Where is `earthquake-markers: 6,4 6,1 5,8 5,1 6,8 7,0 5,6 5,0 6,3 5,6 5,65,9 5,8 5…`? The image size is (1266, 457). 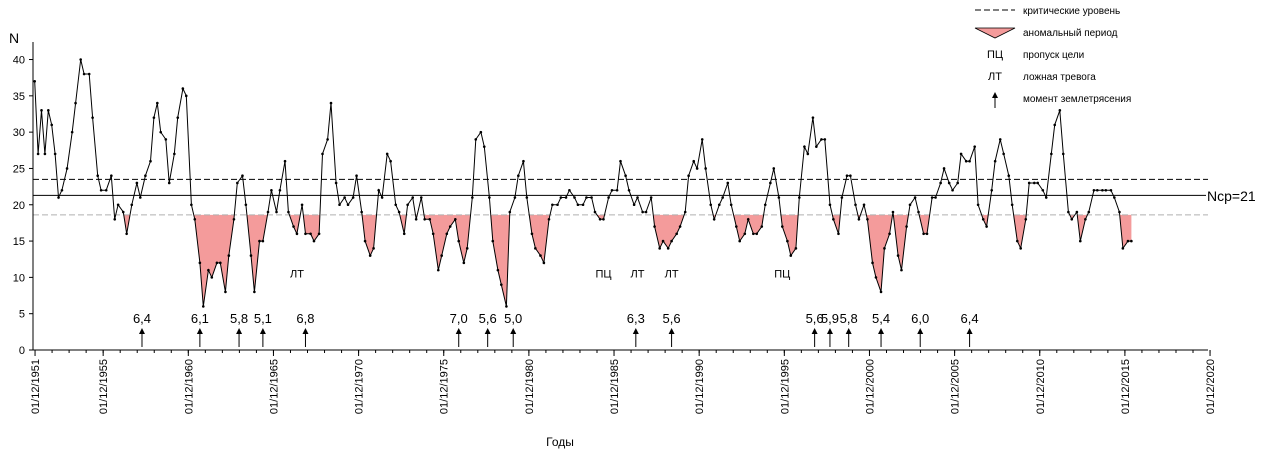
earthquake-markers: 6,4 6,1 5,8 5,1 6,8 7,0 5,6 5,0 6,3 5,6 5,65,9 5,8 5… is located at coordinates (556, 329).